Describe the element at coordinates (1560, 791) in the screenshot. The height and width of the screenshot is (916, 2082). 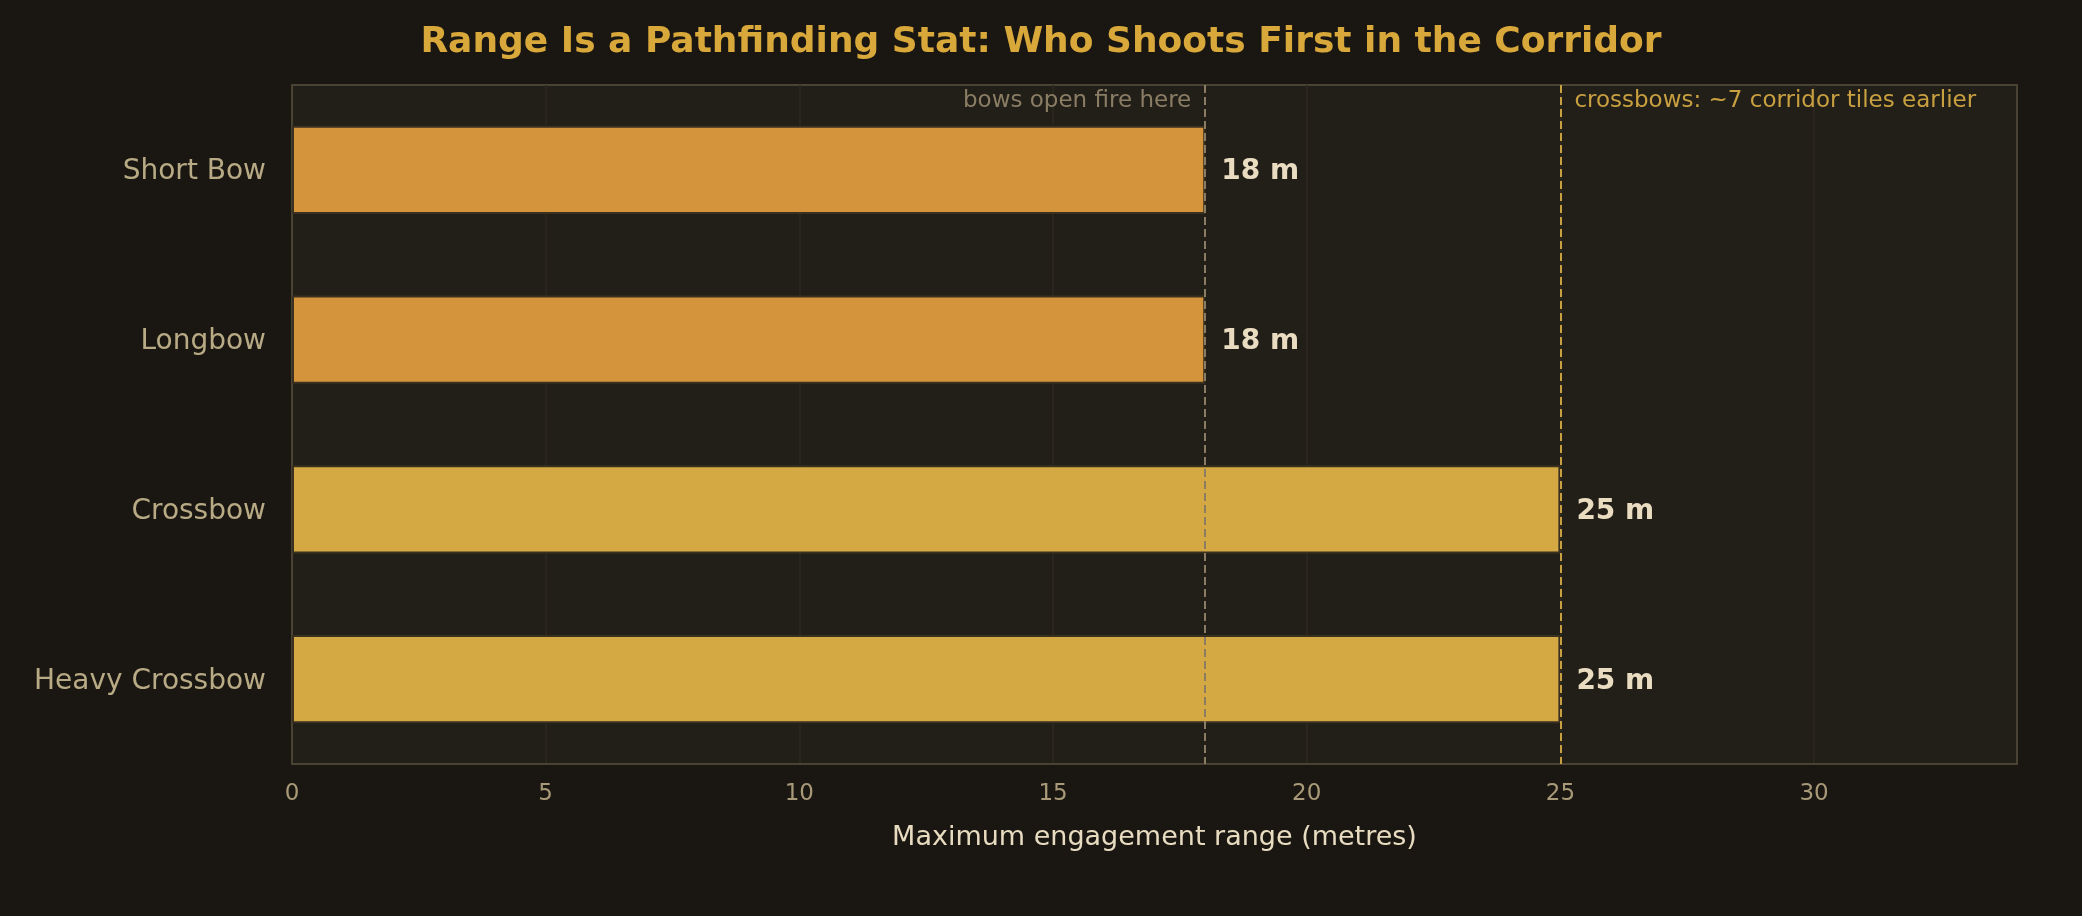
I see `x-tick-label: 25` at that location.